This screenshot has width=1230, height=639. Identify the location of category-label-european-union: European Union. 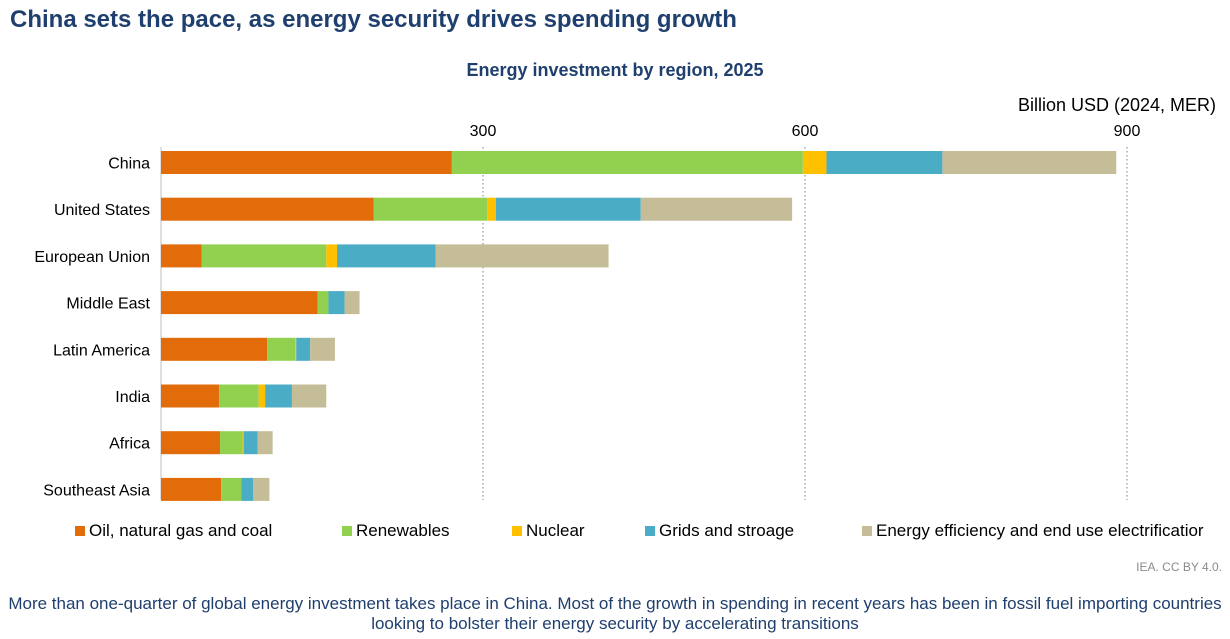
(92, 257).